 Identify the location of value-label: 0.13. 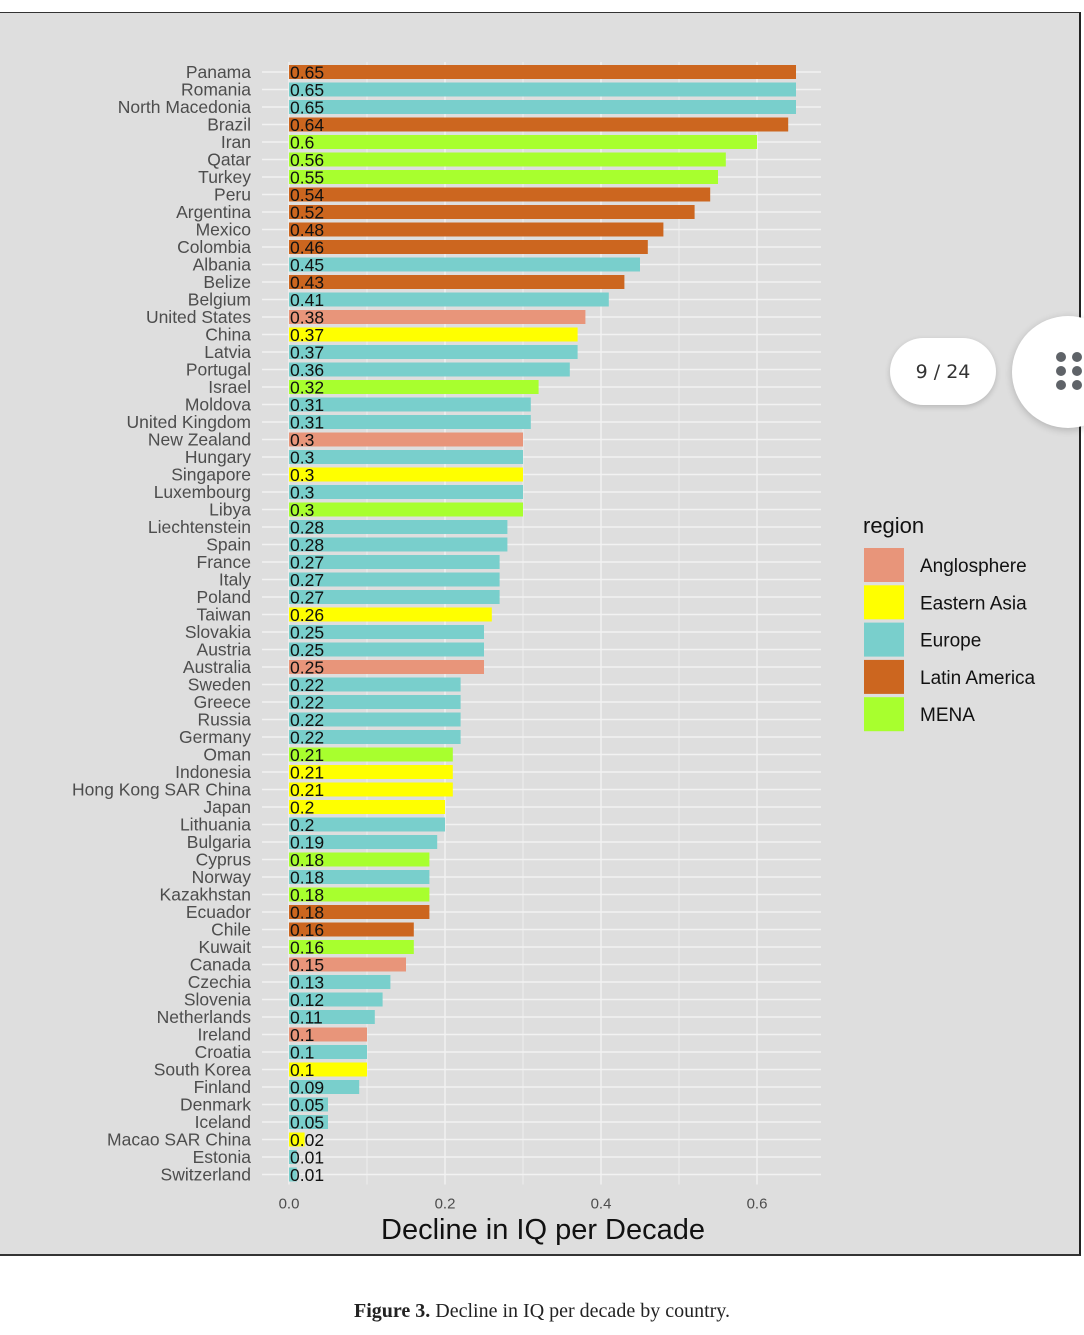
(307, 983).